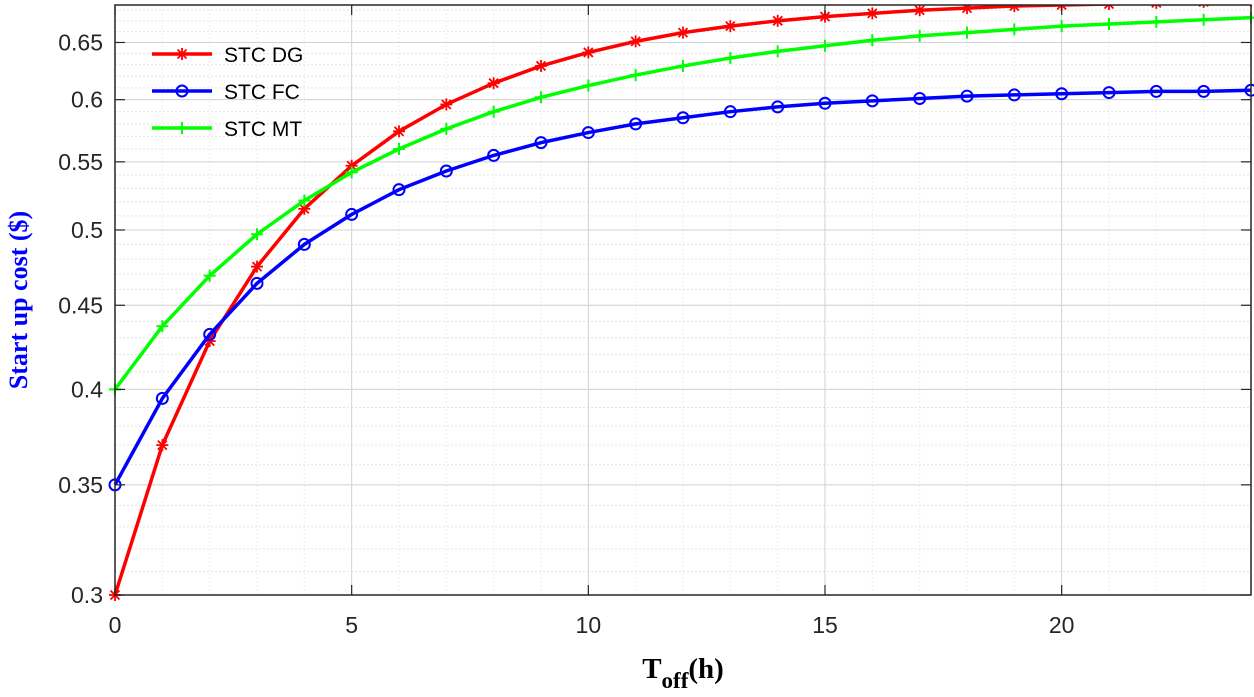 The width and height of the screenshot is (1254, 697). What do you see at coordinates (87, 595) in the screenshot?
I see `y-tick-label: 0.3` at bounding box center [87, 595].